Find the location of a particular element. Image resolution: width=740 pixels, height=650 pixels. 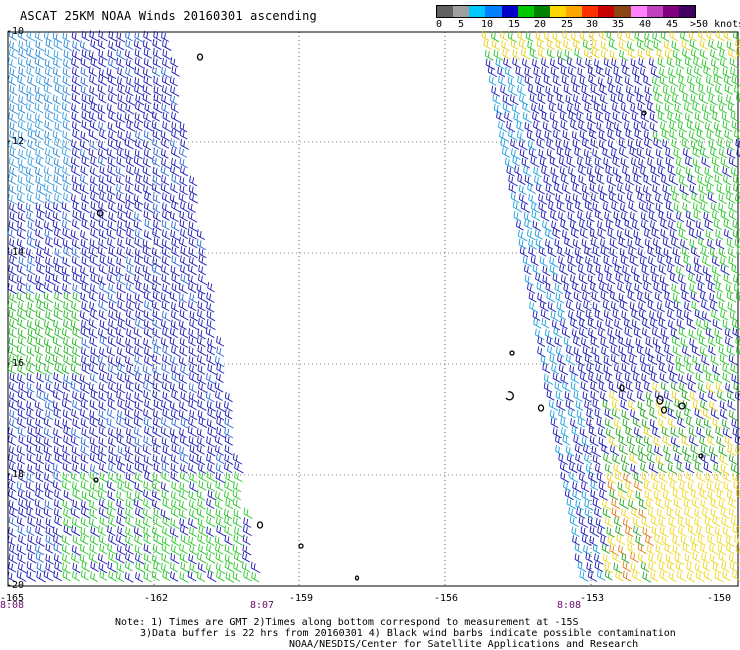

map-title: ASCAT 25KM NOAA Winds 20160301 ascending is located at coordinates (168, 16).